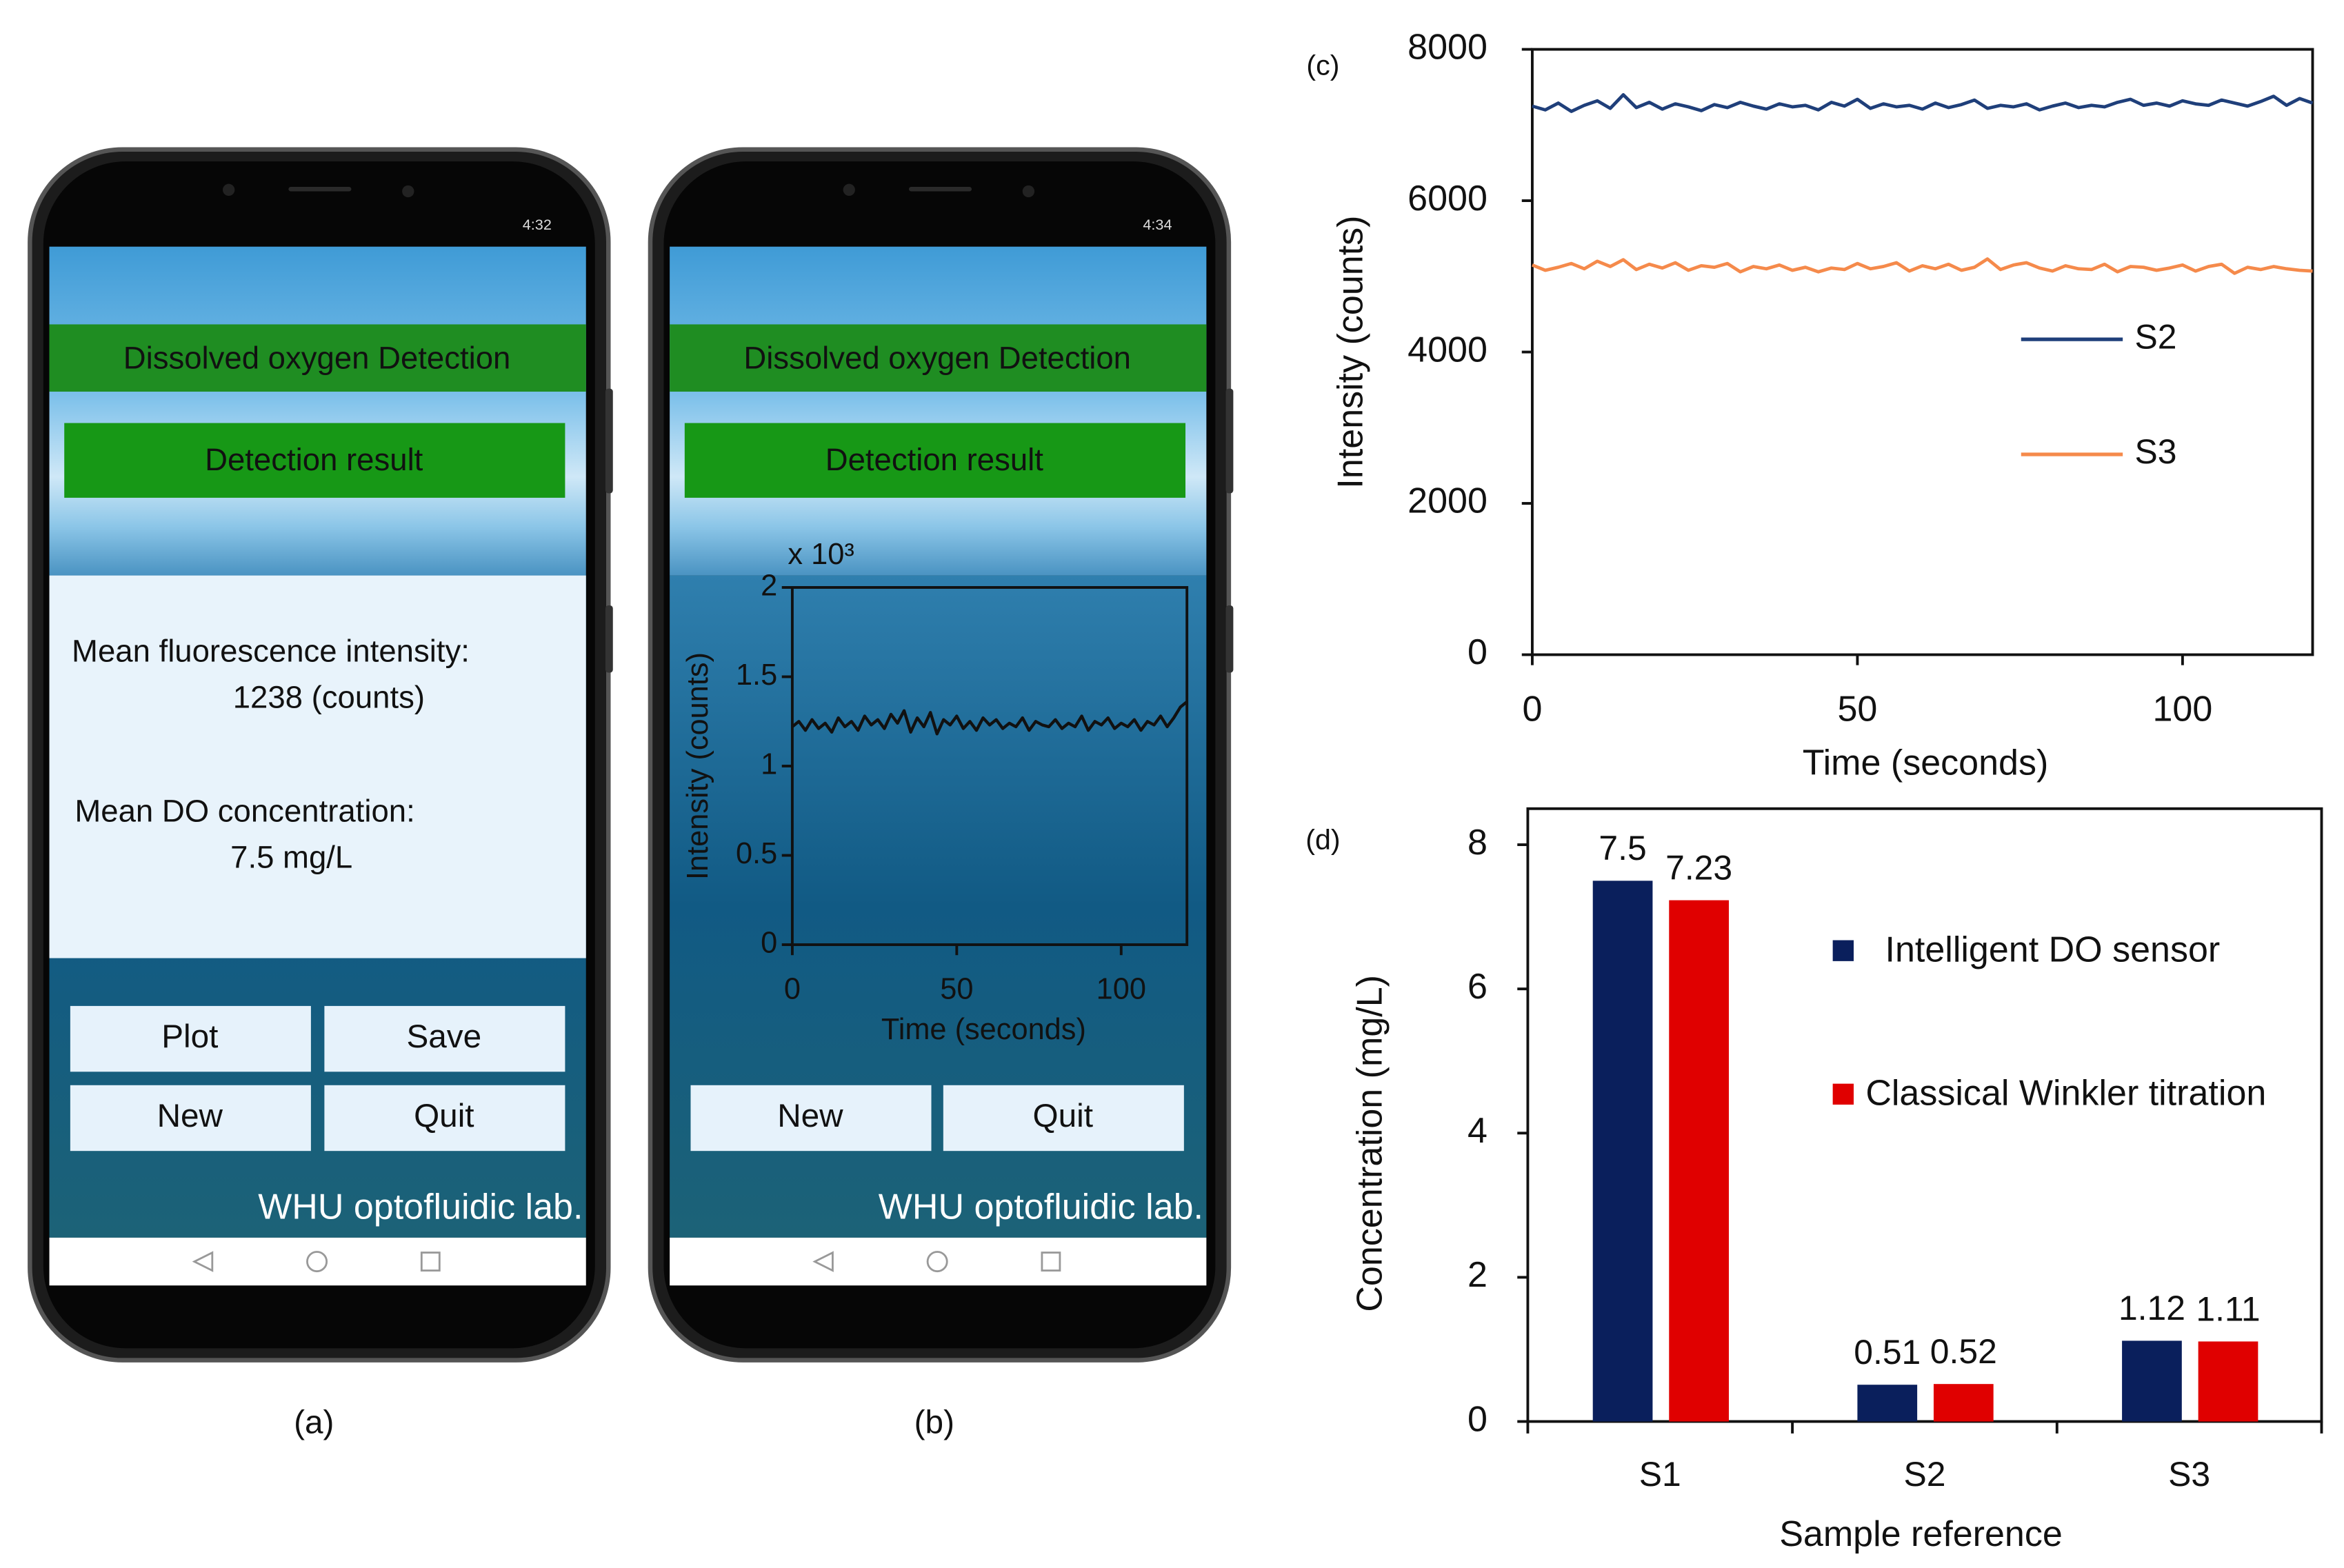 This screenshot has width=2344, height=1568. What do you see at coordinates (1447, 501) in the screenshot?
I see `y-tick-label: 2000` at bounding box center [1447, 501].